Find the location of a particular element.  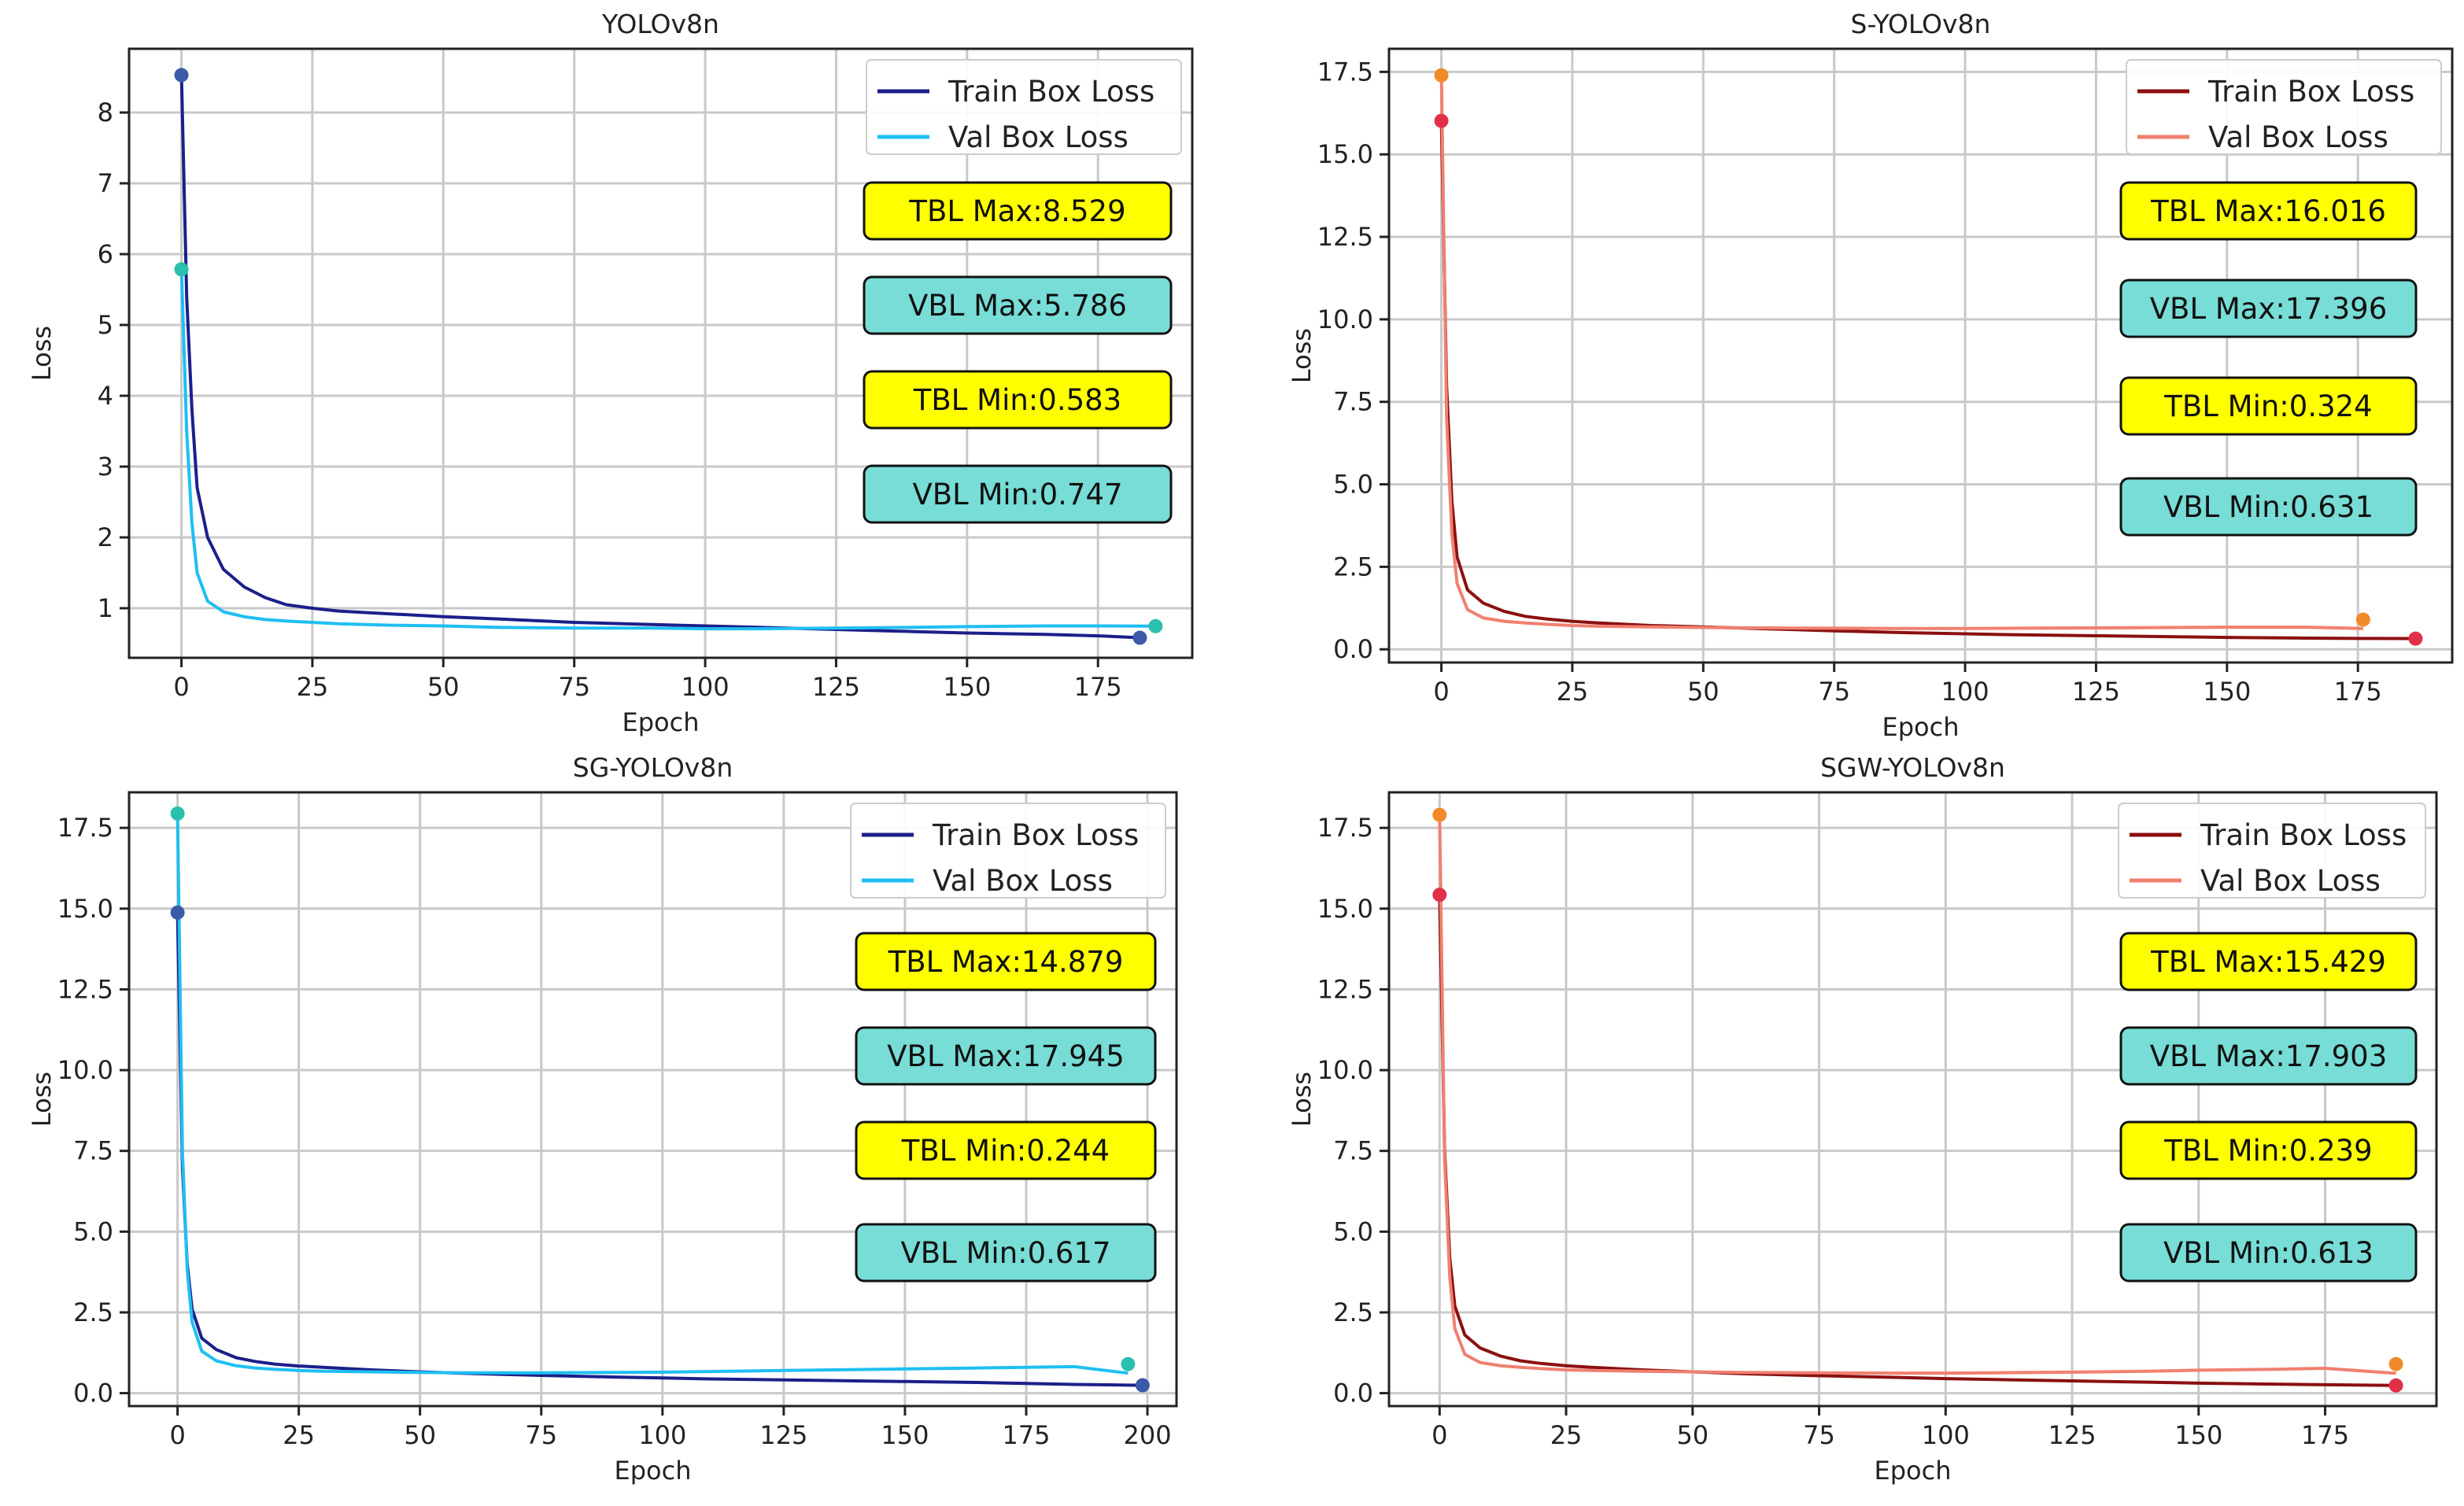

annotation-label: TBL Max:8.529 is located at coordinates (1016, 211).